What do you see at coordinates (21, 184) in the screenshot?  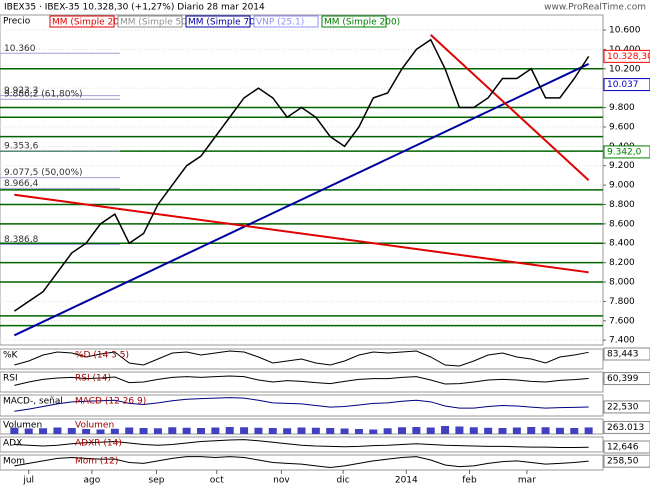 I see `annotation-label: 8.966,4` at bounding box center [21, 184].